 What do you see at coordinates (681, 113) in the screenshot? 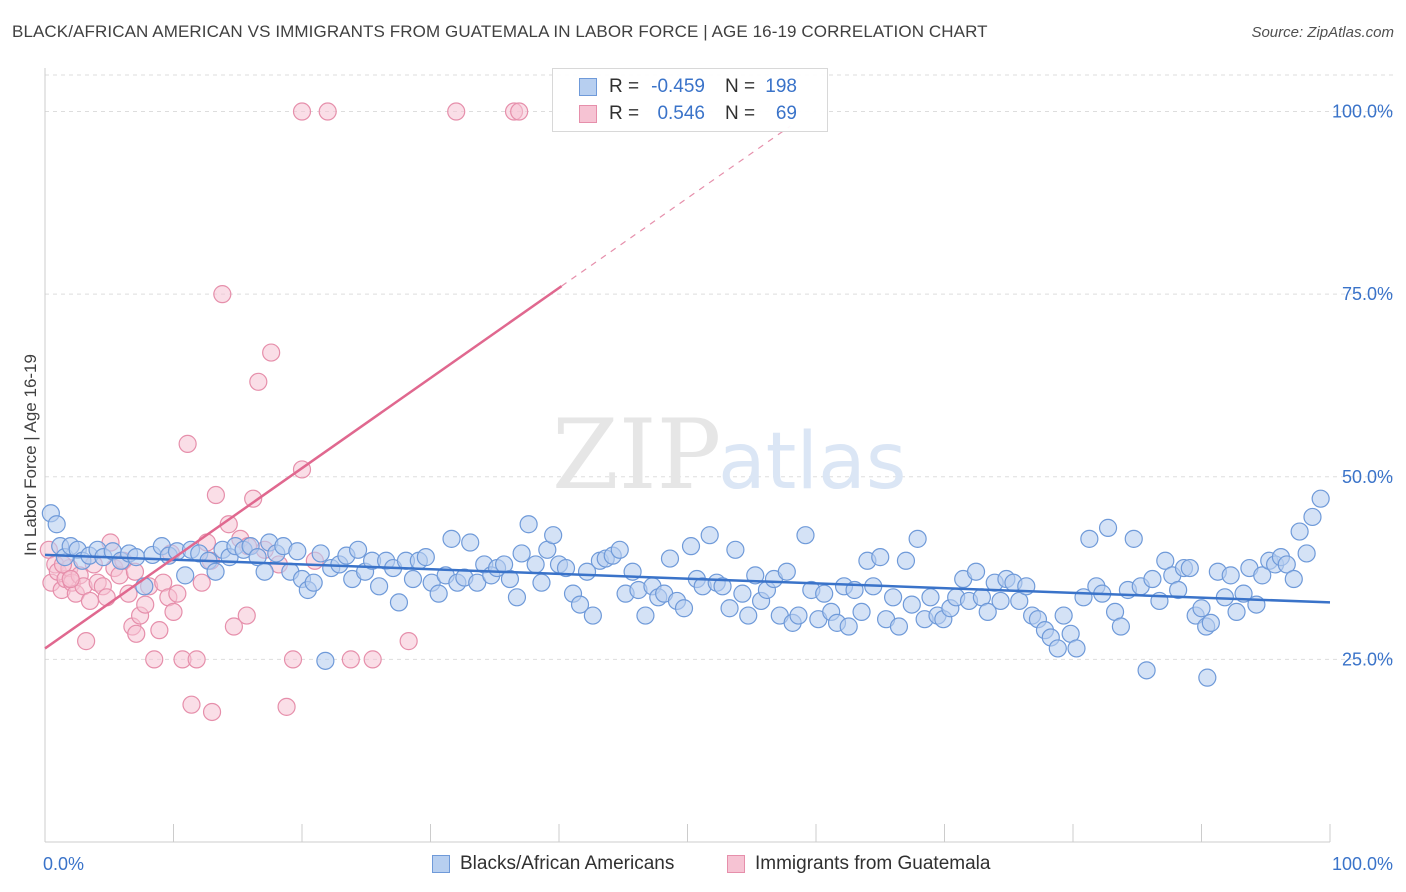
I see `legend-r-value: 0.546` at bounding box center [681, 113].